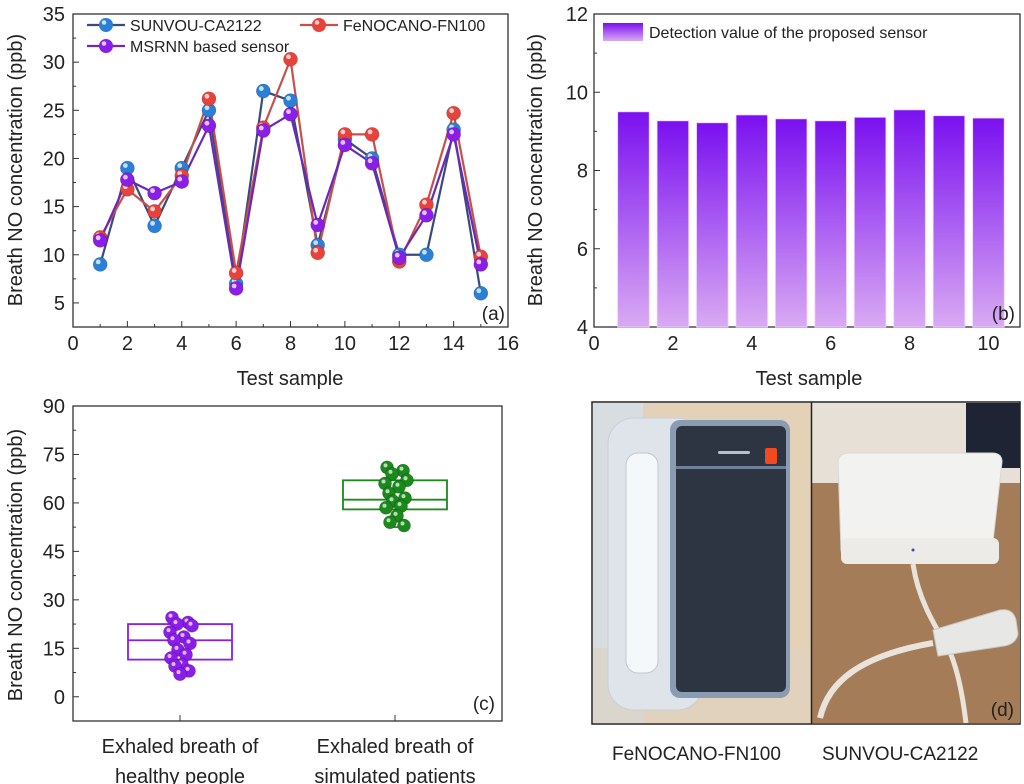  What do you see at coordinates (180, 775) in the screenshot?
I see `x-category-label: healthy people` at bounding box center [180, 775].